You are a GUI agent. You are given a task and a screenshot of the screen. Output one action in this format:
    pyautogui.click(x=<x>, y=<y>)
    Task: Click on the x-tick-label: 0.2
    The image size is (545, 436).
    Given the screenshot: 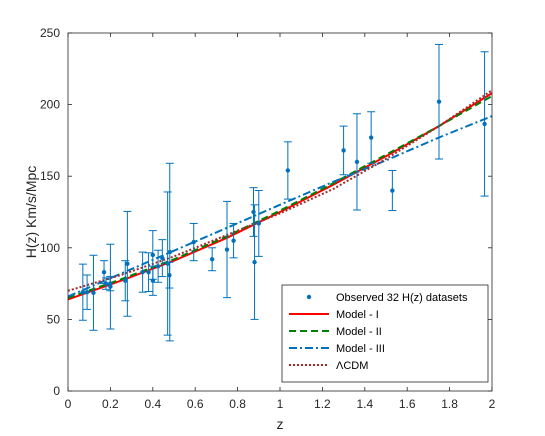 What is the action you would take?
    pyautogui.click(x=110, y=404)
    